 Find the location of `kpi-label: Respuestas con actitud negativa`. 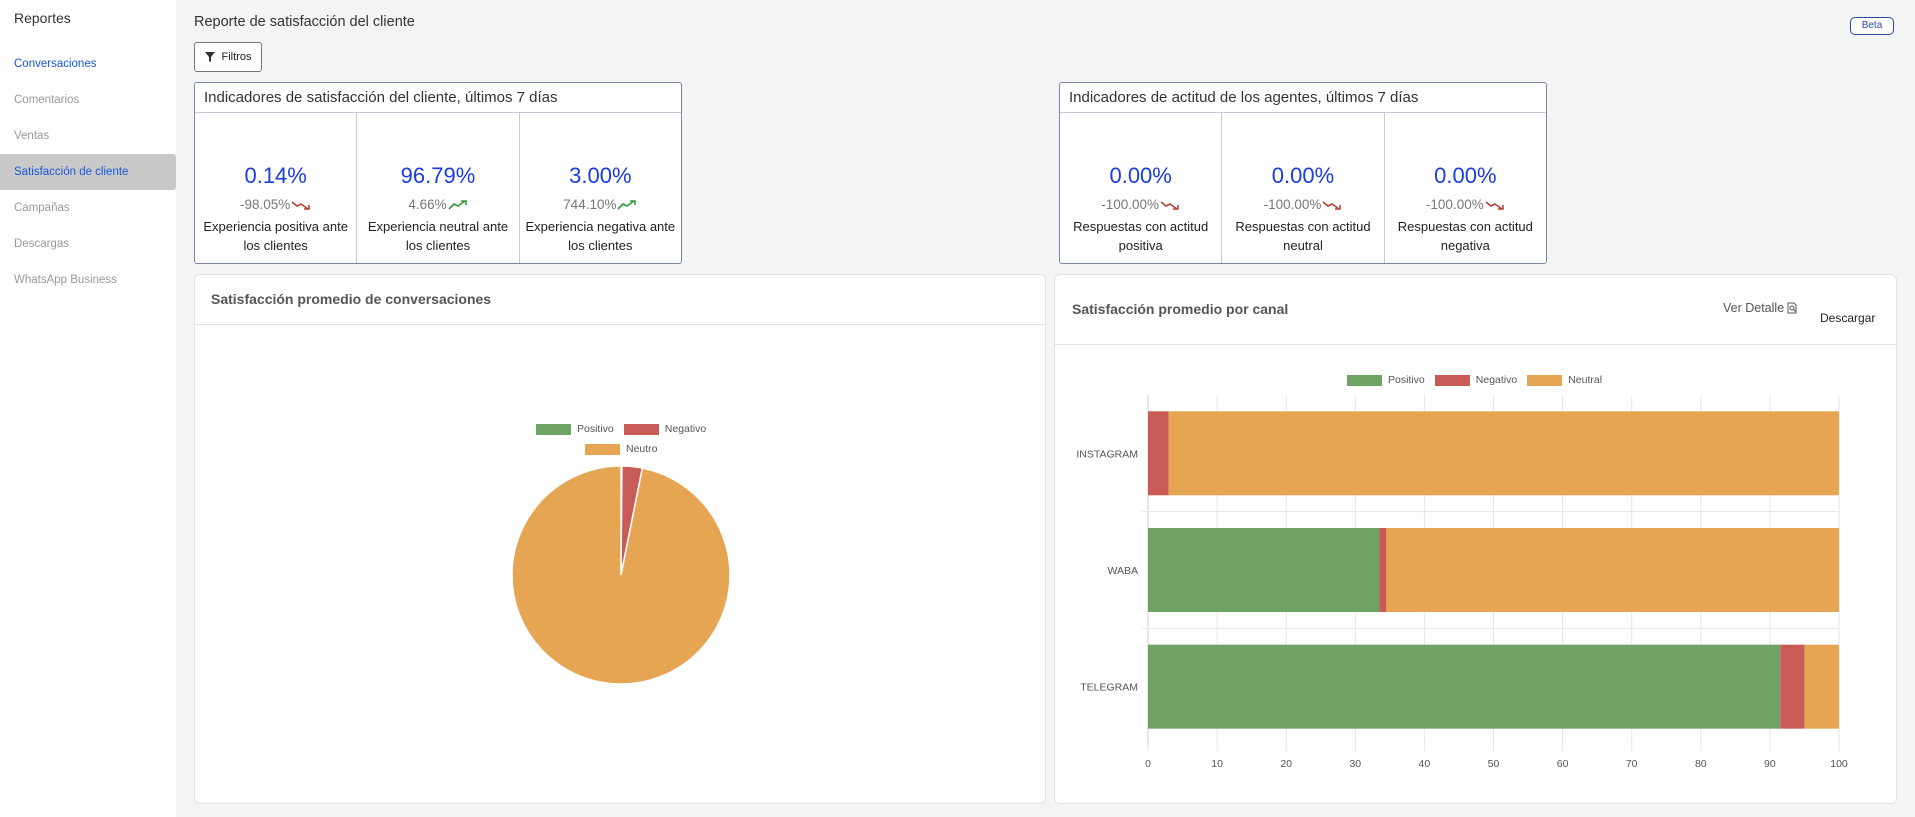

kpi-label: Respuestas con actitud negativa is located at coordinates (1465, 236).